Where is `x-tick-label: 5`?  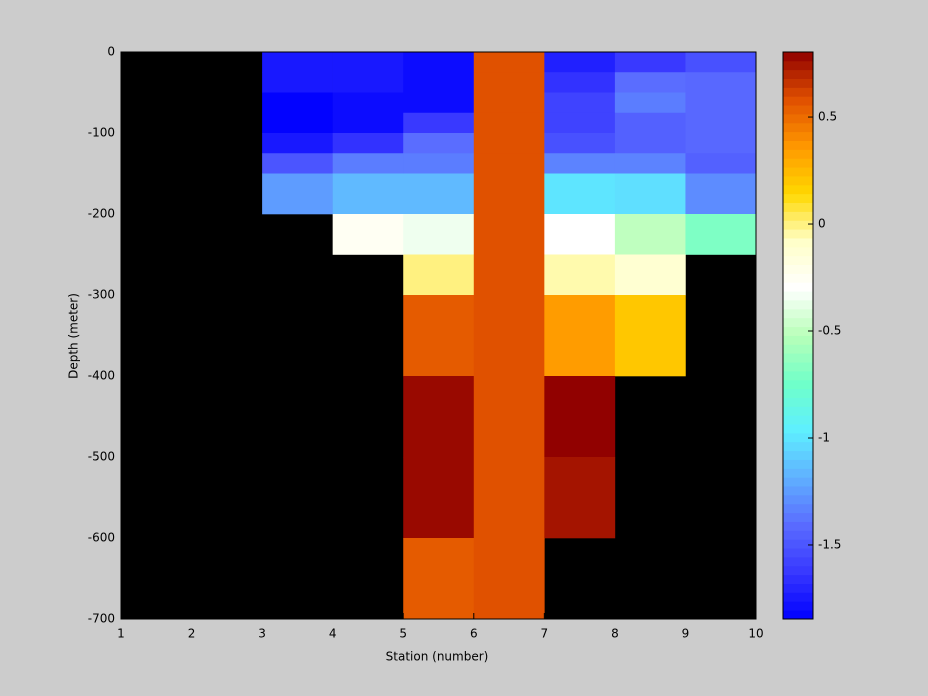 x-tick-label: 5 is located at coordinates (403, 634).